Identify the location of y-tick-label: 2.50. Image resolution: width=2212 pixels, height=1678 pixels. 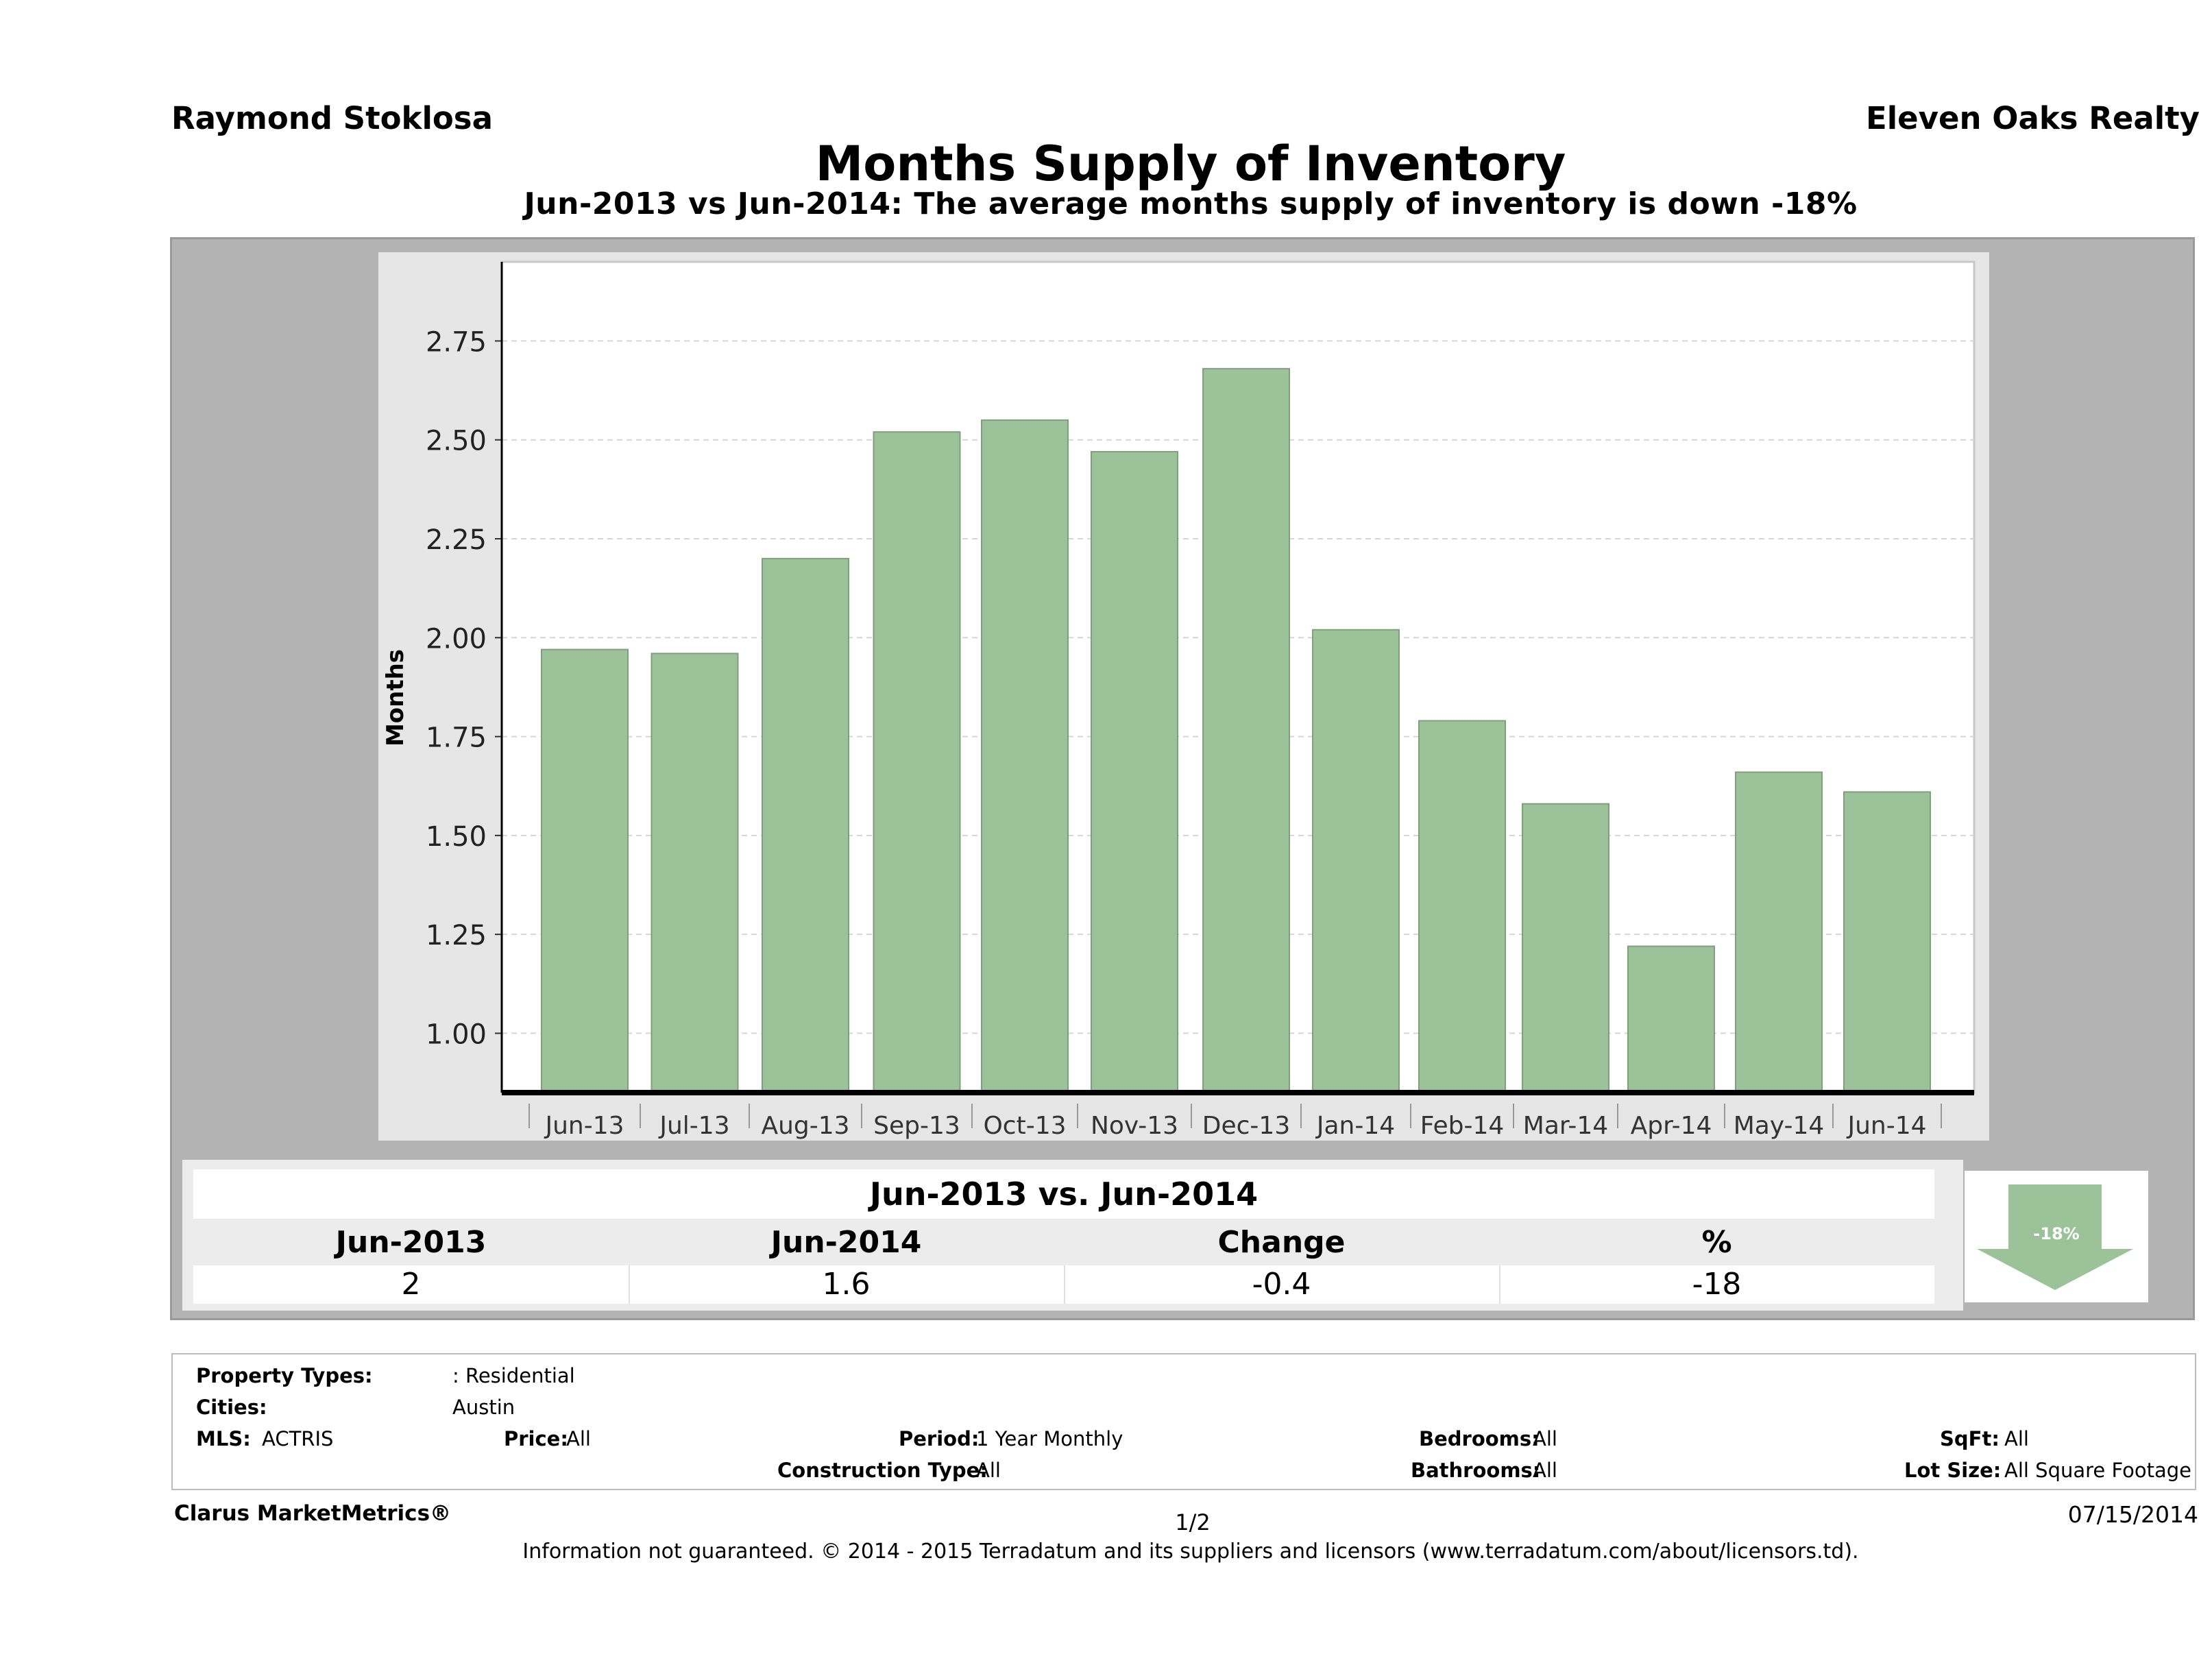
(457, 441).